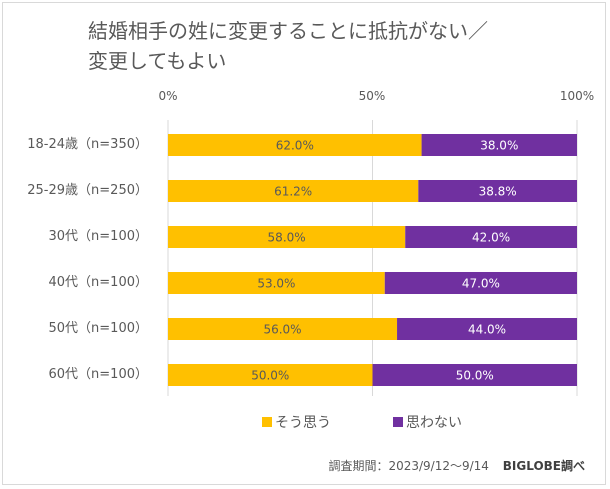 The width and height of the screenshot is (610, 489). What do you see at coordinates (168, 96) in the screenshot?
I see `x-tick-0: 0%` at bounding box center [168, 96].